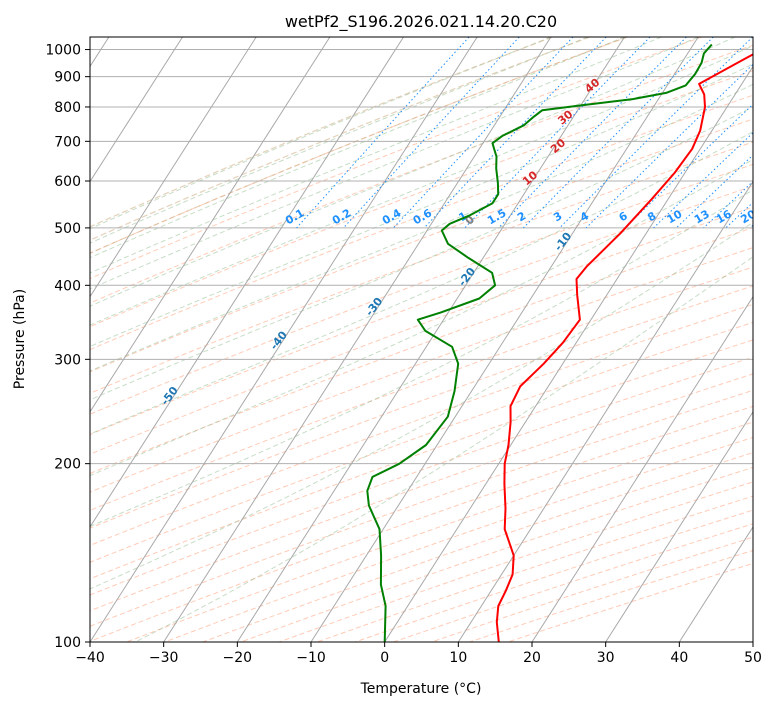  I want to click on mixing-ratio-label: 3, so click(557, 216).